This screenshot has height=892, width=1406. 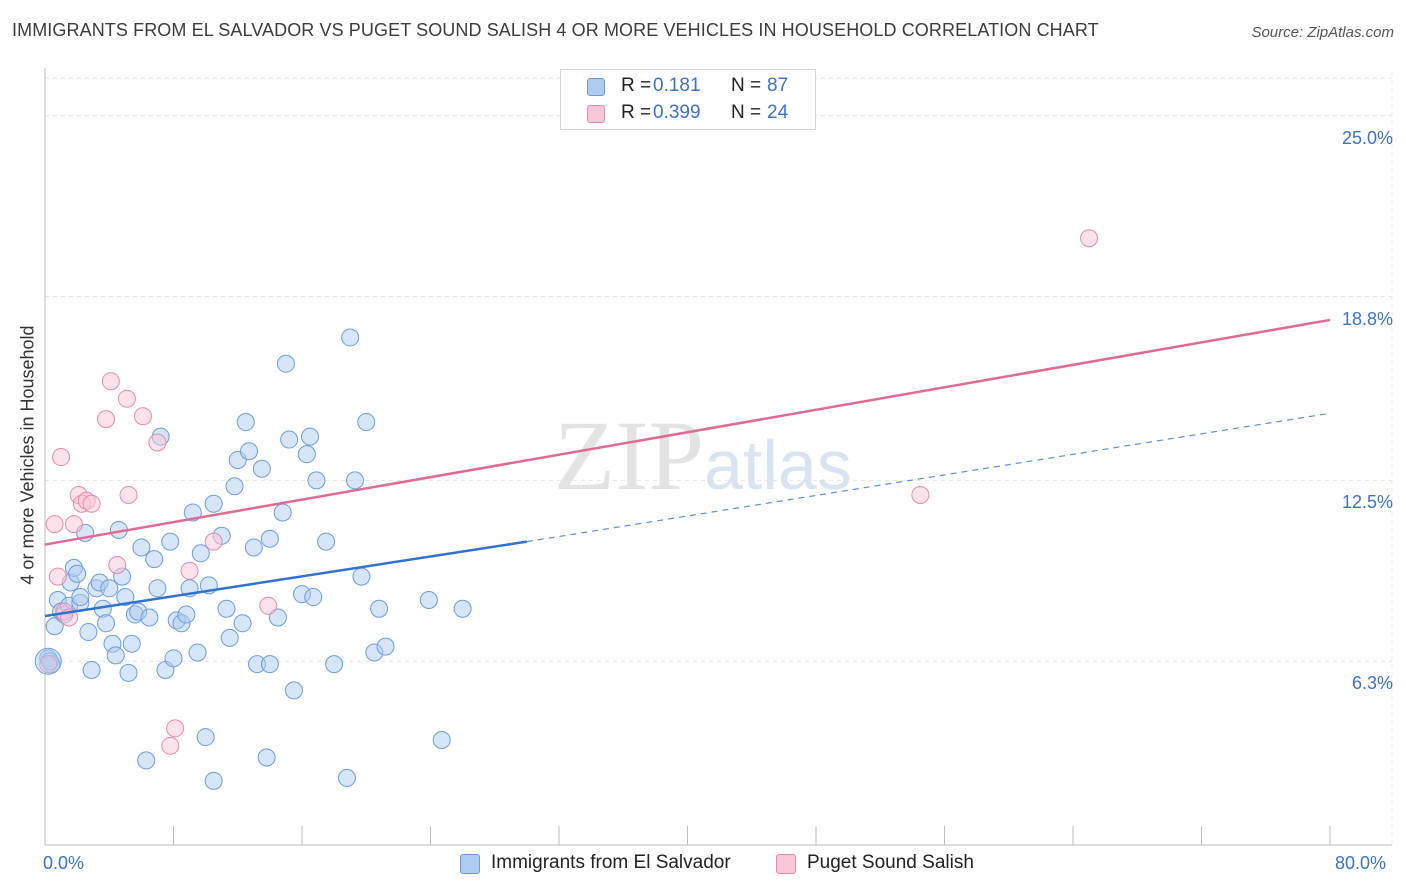 I want to click on stats-legend: R = 0.181 N = 87 R = 0.399 N = 24, so click(x=688, y=99).